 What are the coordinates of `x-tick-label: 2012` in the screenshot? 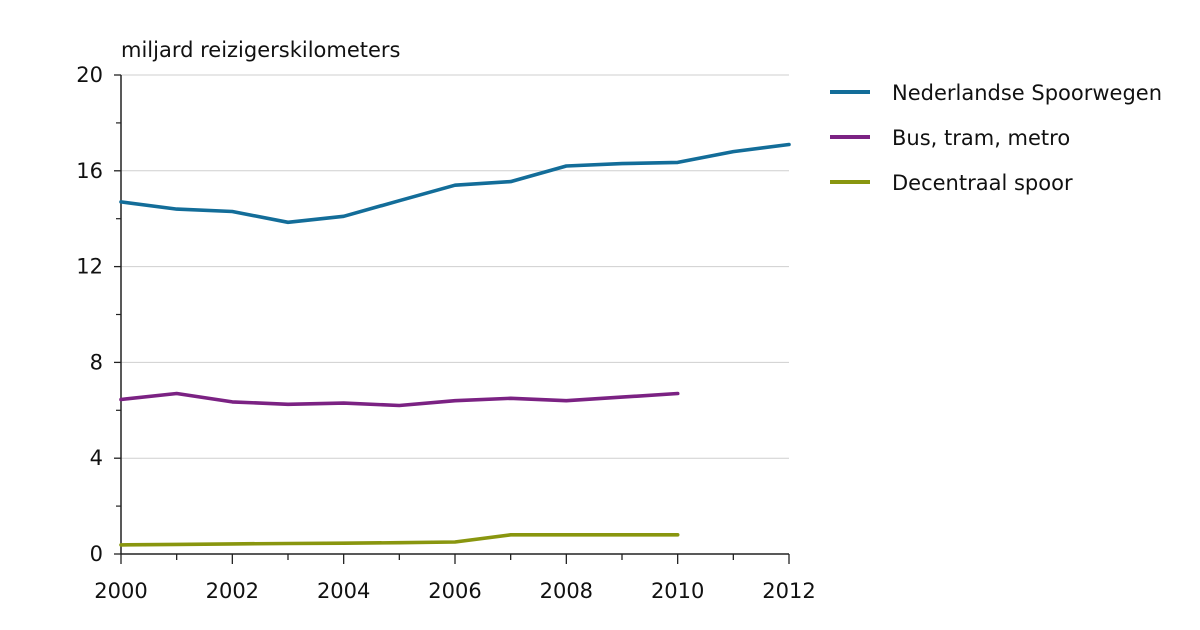 It's located at (788, 591).